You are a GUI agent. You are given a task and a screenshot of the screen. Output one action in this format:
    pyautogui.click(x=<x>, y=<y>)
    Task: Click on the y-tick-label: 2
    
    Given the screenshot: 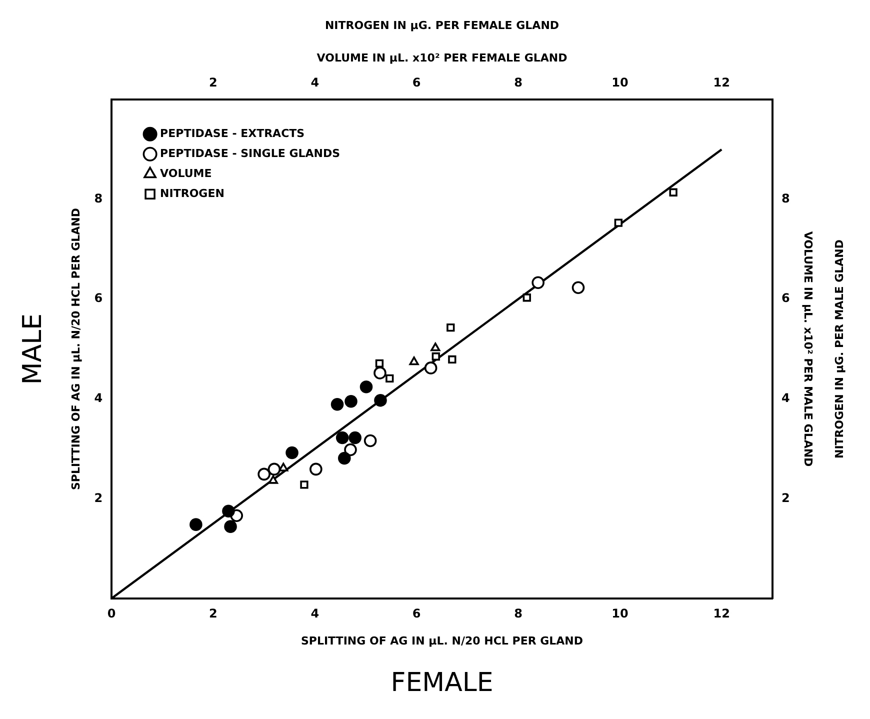 What is the action you would take?
    pyautogui.click(x=98, y=497)
    